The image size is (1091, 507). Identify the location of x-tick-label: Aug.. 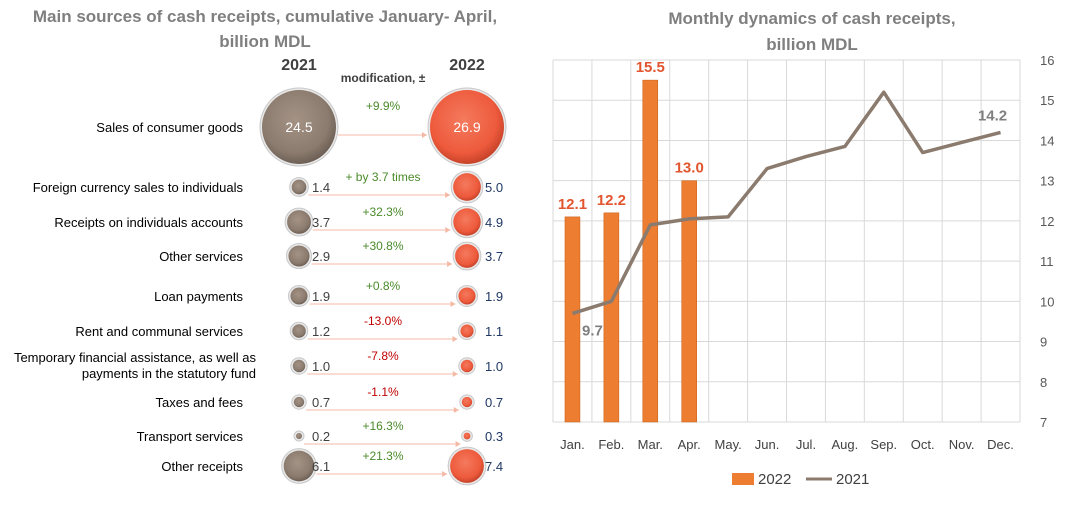
(845, 444).